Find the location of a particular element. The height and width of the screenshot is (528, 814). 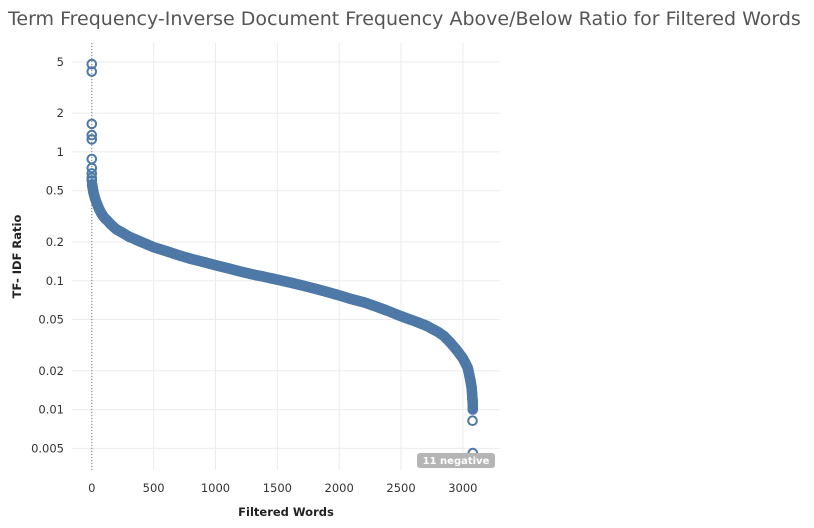

y-tick-label: 0.5 is located at coordinates (55, 191).